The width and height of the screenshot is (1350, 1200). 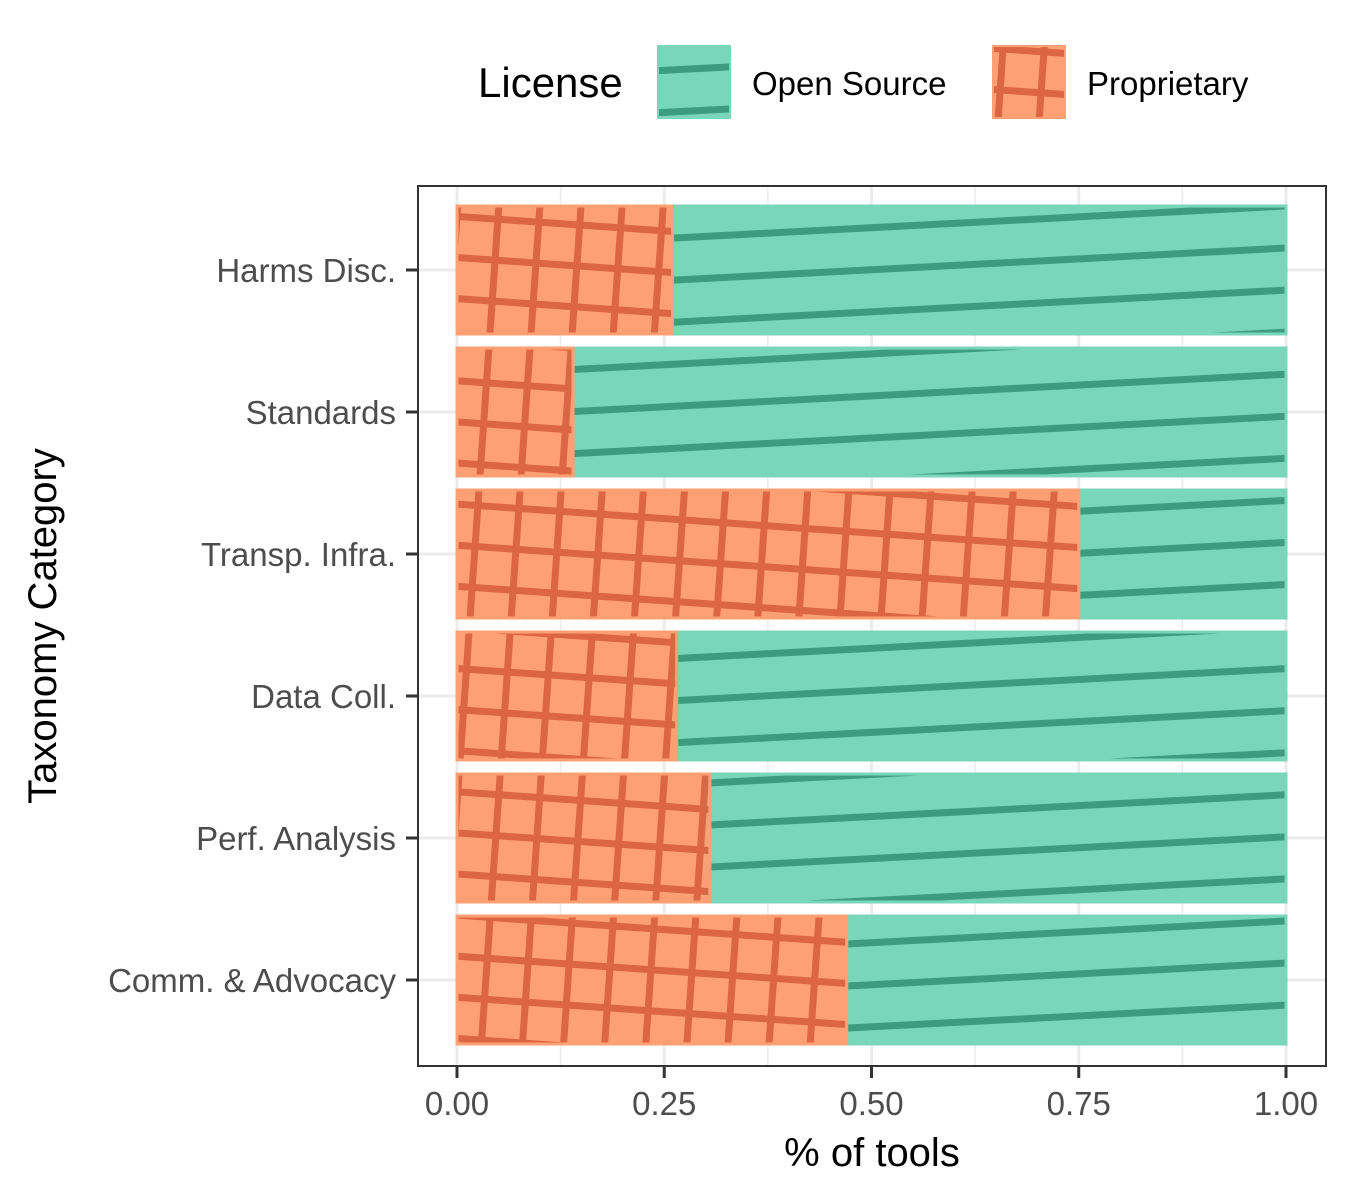 I want to click on legend-label-proprietary: Proprietary, so click(x=1168, y=83).